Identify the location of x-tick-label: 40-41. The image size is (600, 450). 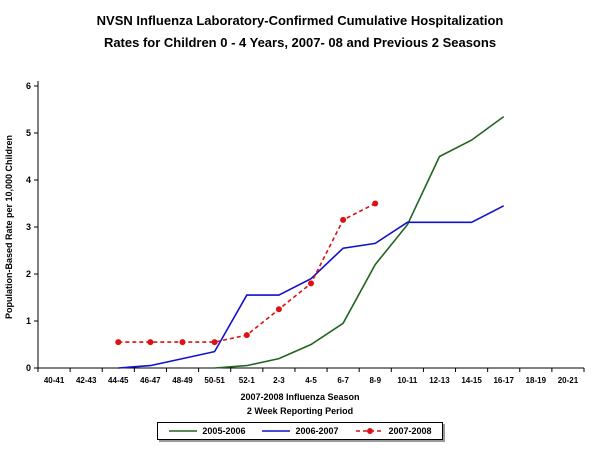
(54, 380).